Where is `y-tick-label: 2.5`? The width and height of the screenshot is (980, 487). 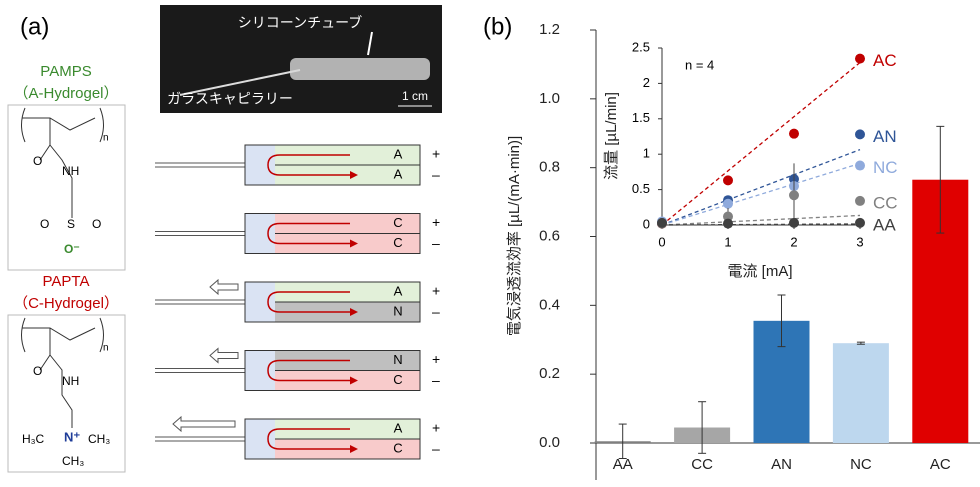 y-tick-label: 2.5 is located at coordinates (641, 46).